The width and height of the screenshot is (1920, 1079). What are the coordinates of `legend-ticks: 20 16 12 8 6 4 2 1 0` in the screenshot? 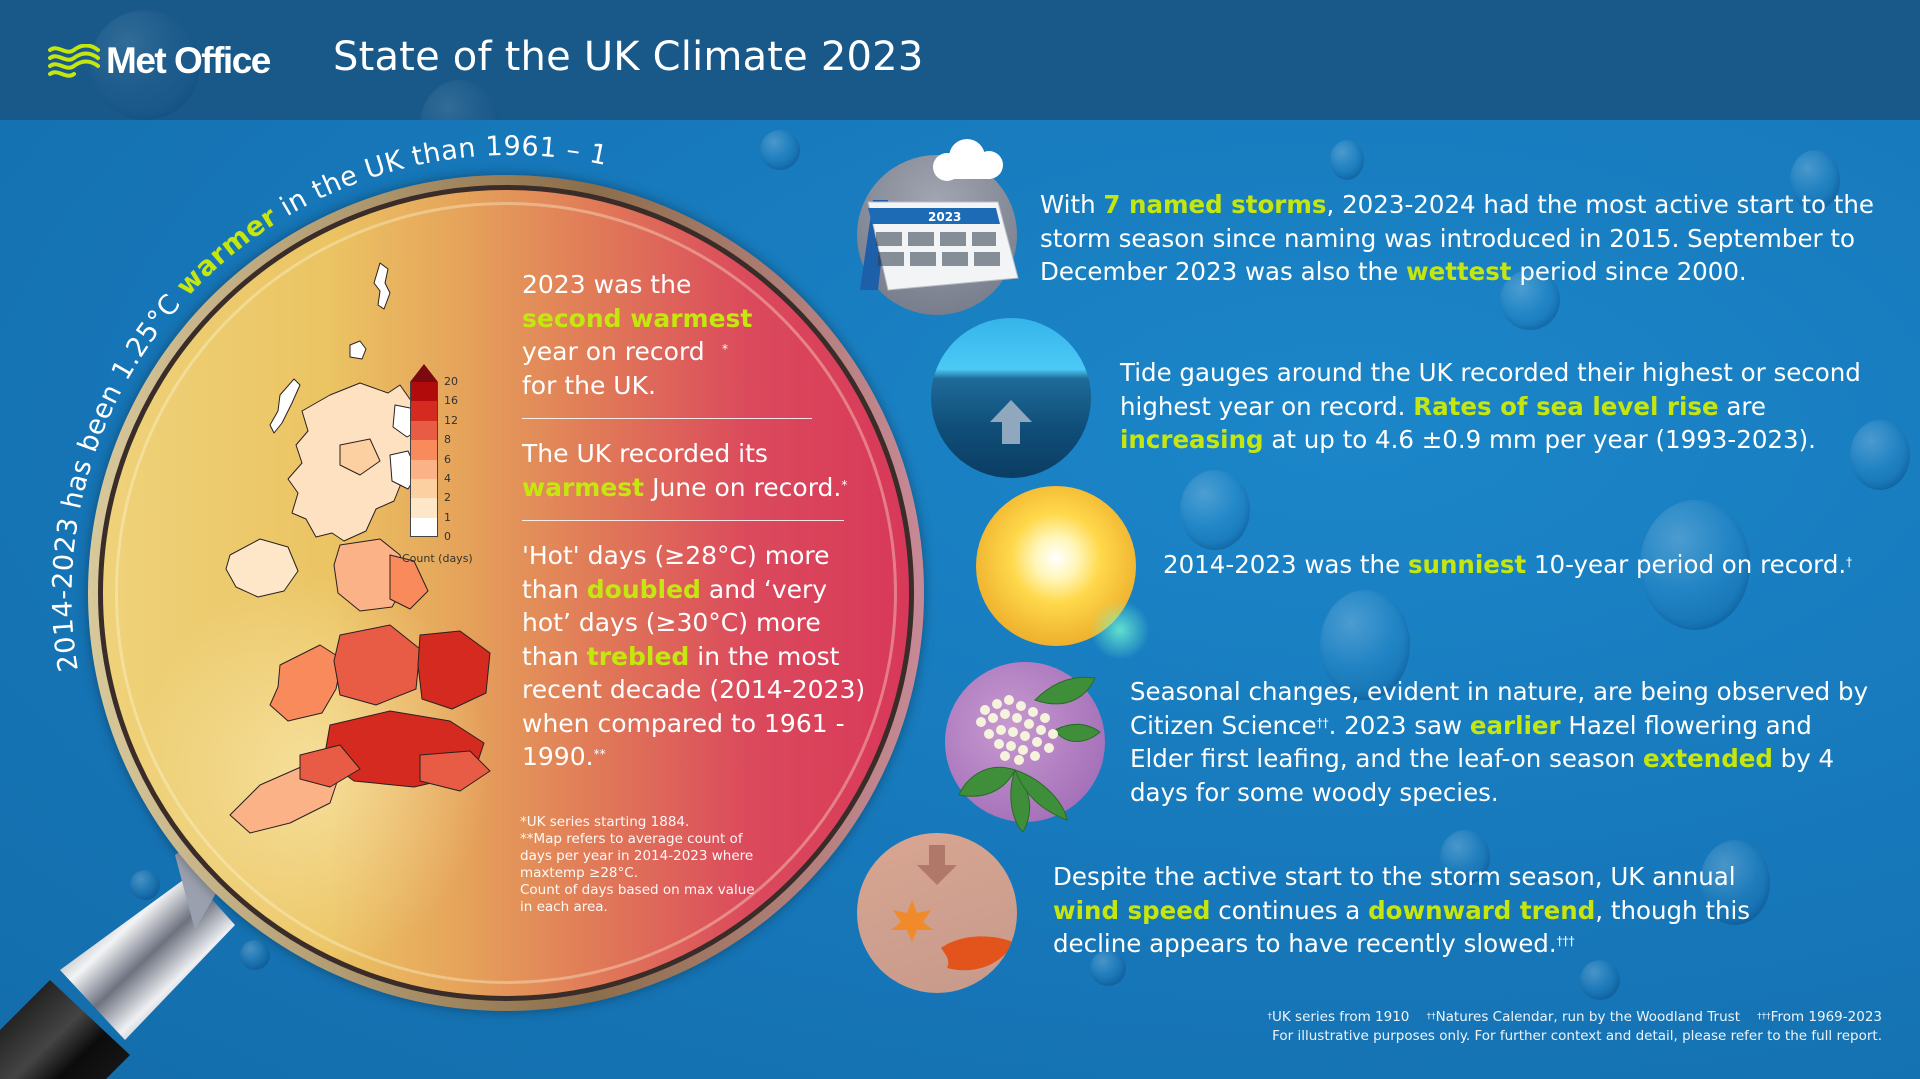 It's located at (451, 459).